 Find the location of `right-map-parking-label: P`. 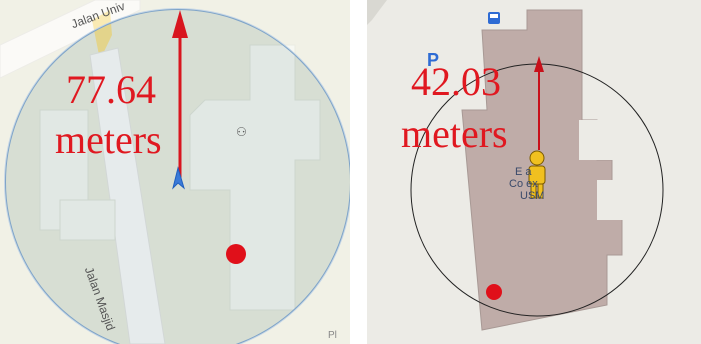

right-map-parking-label: P is located at coordinates (433, 60).